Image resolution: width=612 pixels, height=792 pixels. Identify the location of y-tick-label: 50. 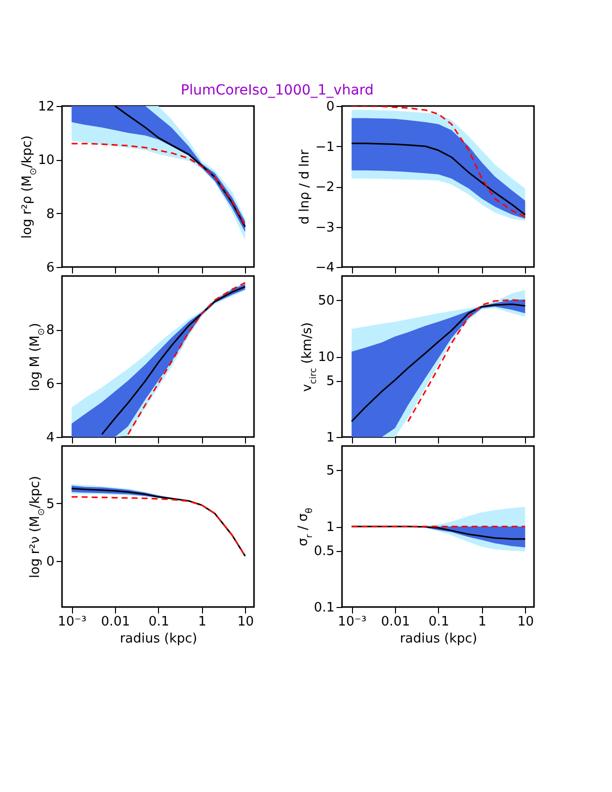
(326, 301).